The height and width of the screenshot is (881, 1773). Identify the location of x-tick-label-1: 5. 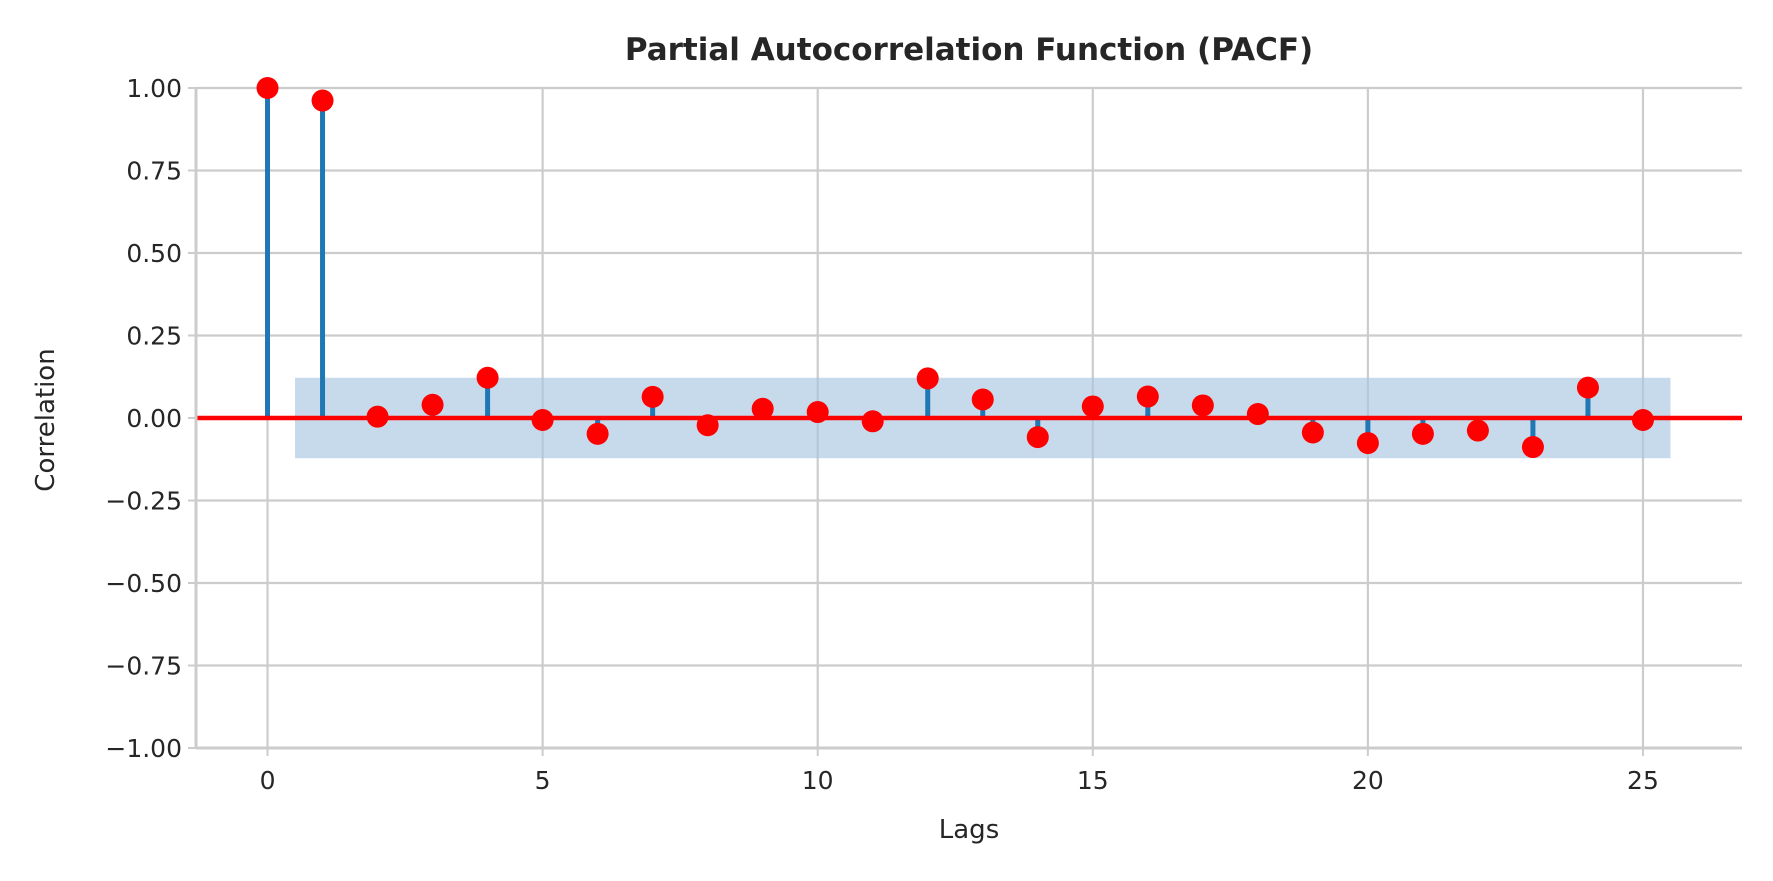
(543, 780).